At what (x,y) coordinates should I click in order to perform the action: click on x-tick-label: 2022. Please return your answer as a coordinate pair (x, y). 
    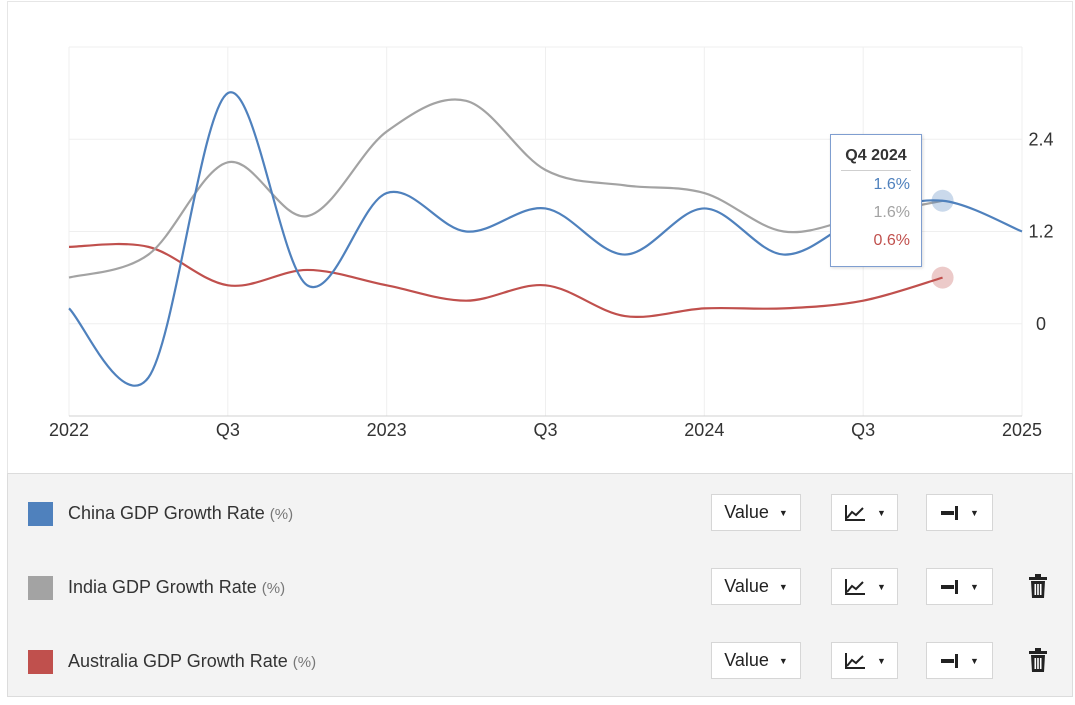
    Looking at the image, I should click on (69, 430).